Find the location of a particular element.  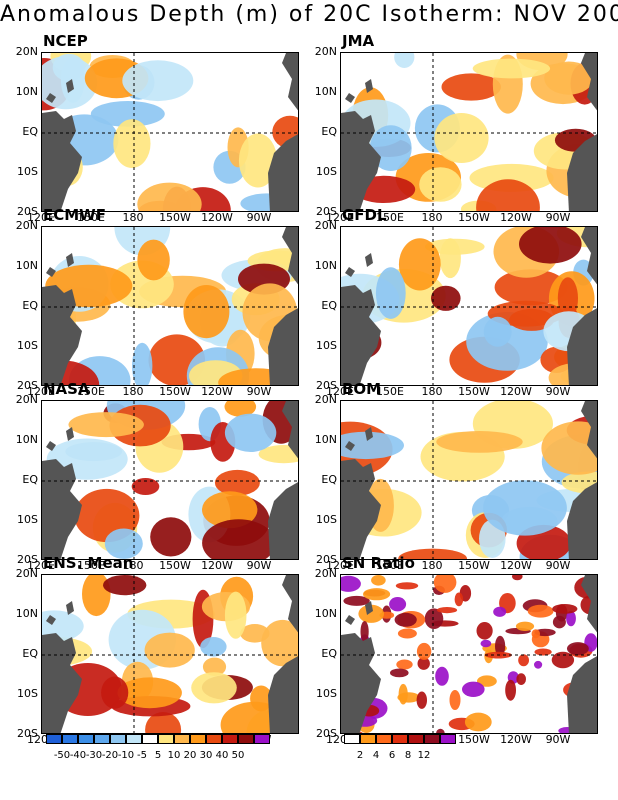

panel-title: ENS. Mean is located at coordinates (88, 563).